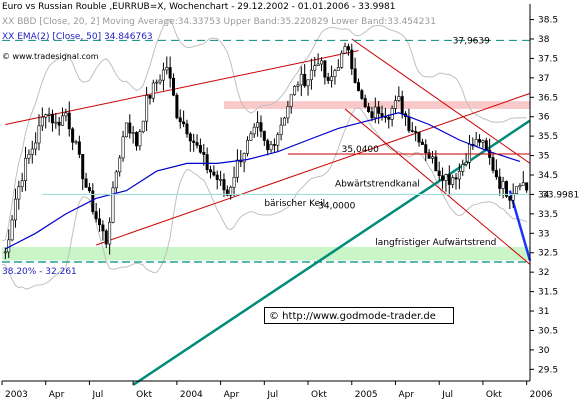 This screenshot has height=406, width=585. What do you see at coordinates (77, 37) in the screenshot?
I see `ema-legend: XX EMA(2) [Close, 50] 34.846763` at bounding box center [77, 37].